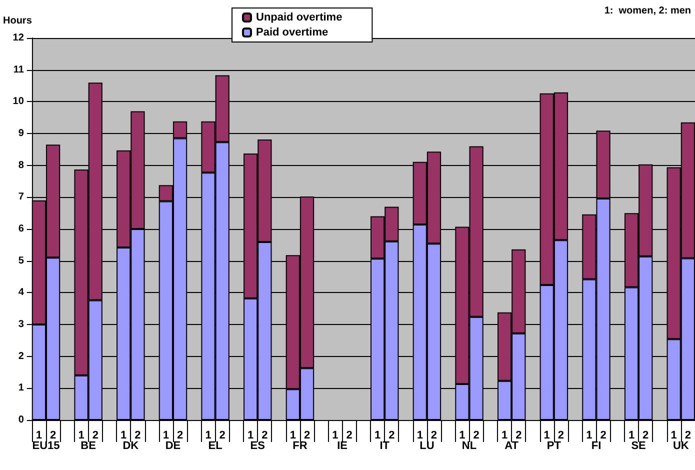 This screenshot has width=695, height=470. Describe the element at coordinates (21, 420) in the screenshot. I see `y-tick-label: 0` at that location.